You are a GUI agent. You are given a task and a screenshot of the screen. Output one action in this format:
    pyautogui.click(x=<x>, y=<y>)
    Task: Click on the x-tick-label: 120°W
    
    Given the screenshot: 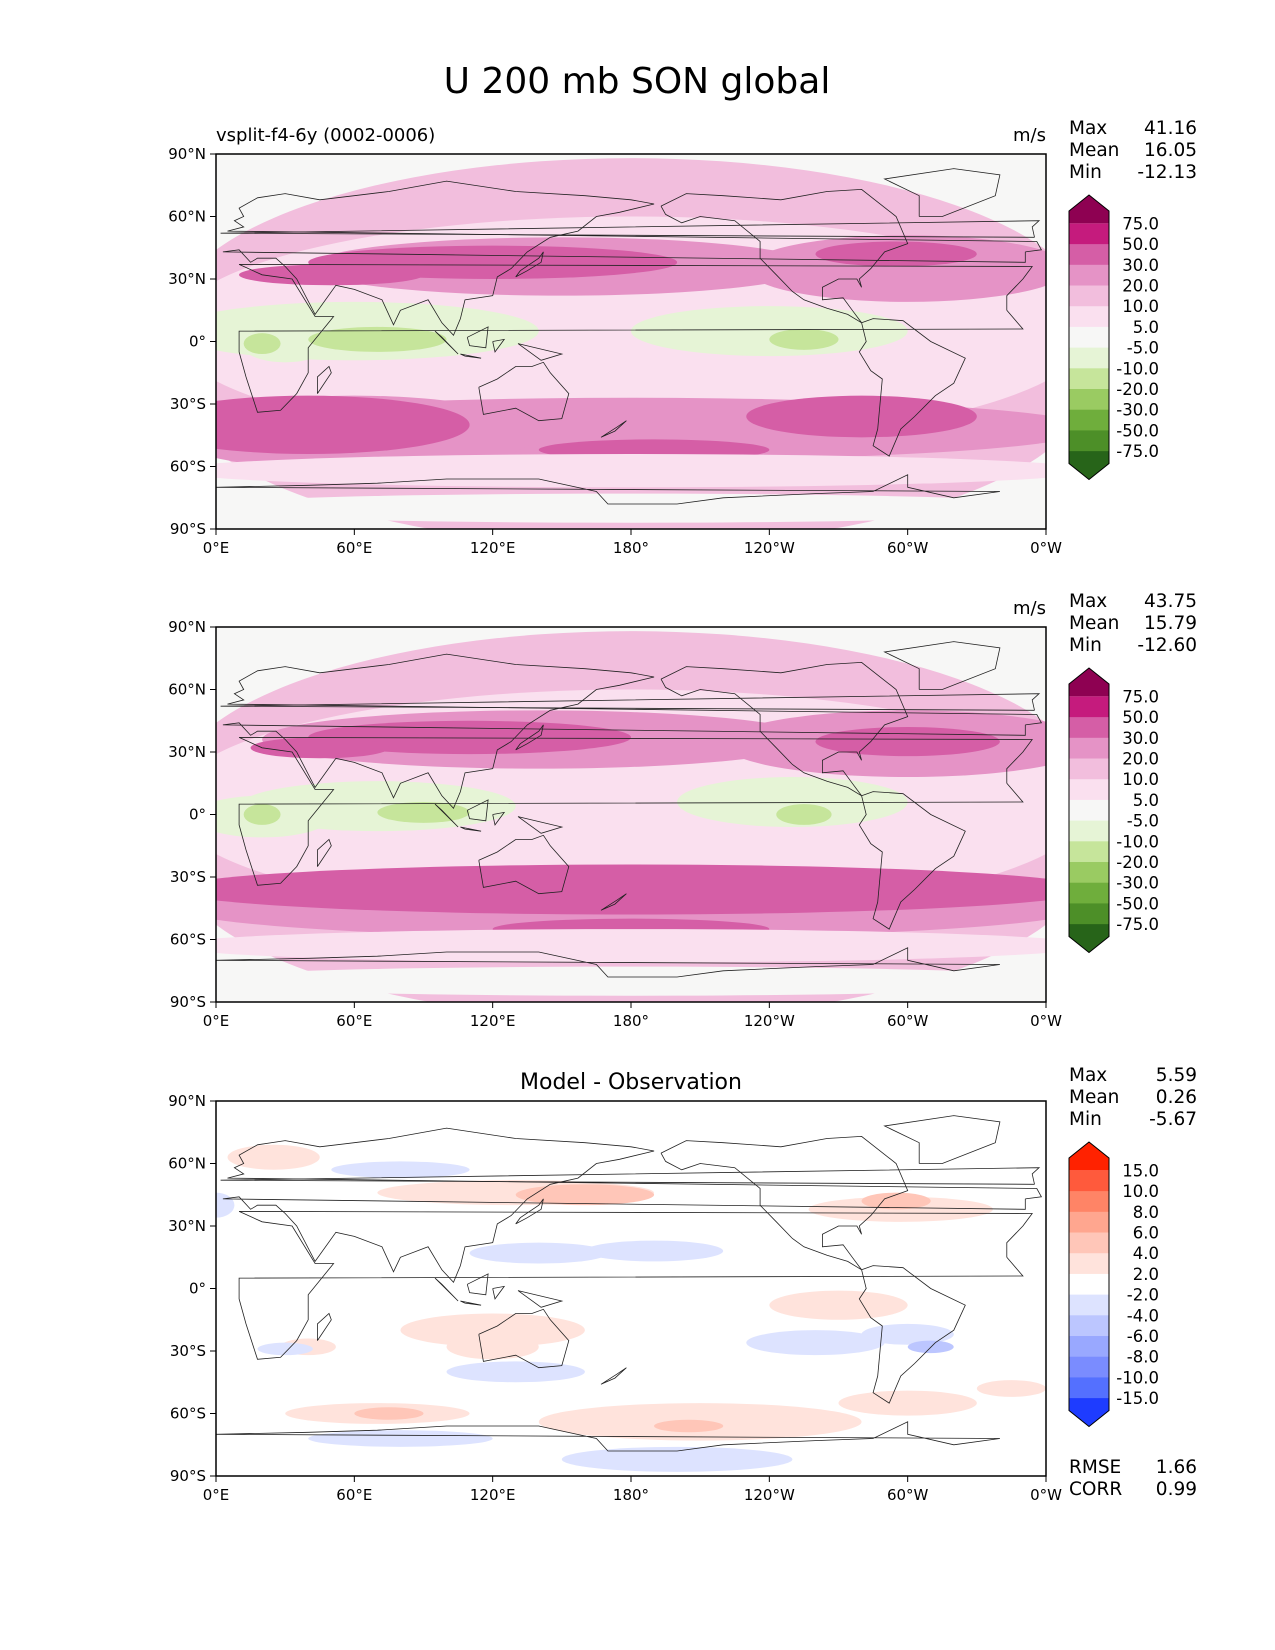 What is the action you would take?
    pyautogui.click(x=769, y=1495)
    